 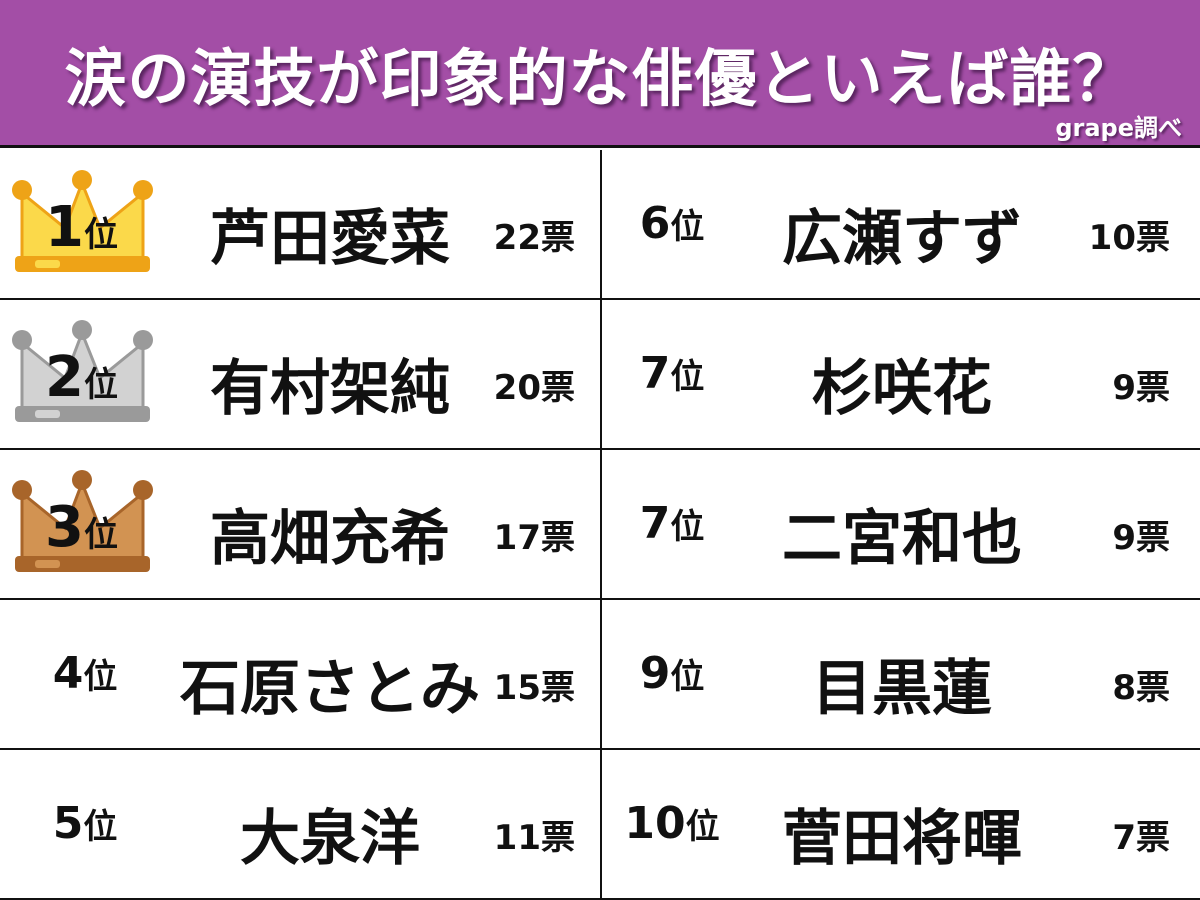 I want to click on ranking-row: 1位 芦田愛菜 22票, so click(x=300, y=225).